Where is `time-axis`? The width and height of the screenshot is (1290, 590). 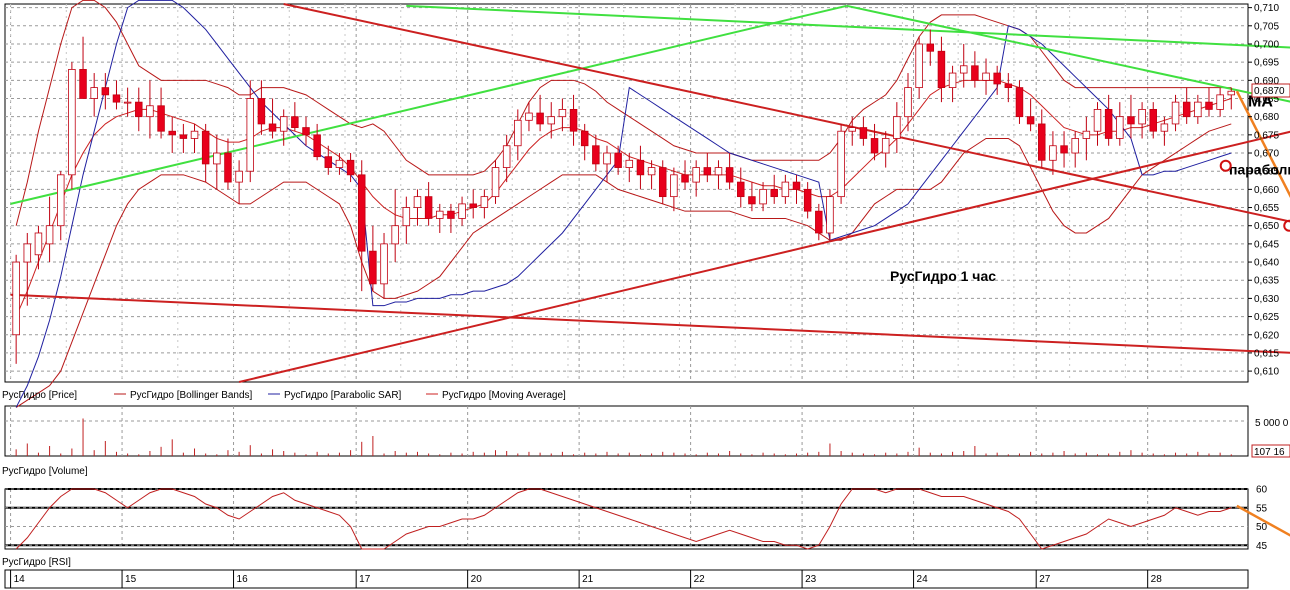 time-axis is located at coordinates (626, 579).